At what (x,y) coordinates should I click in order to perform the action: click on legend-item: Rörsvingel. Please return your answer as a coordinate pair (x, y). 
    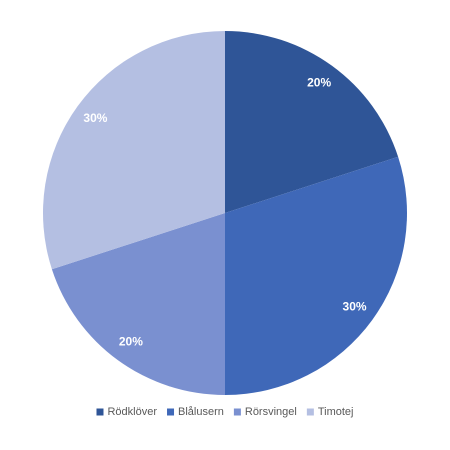
    Looking at the image, I should click on (265, 412).